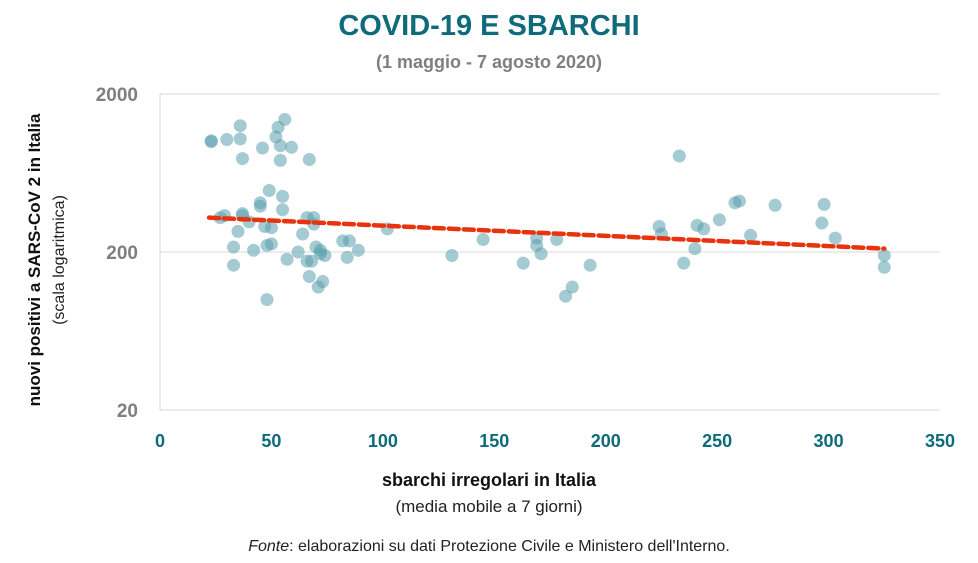 Image resolution: width=978 pixels, height=563 pixels. Describe the element at coordinates (127, 411) in the screenshot. I see `y-tick-label: 20` at that location.